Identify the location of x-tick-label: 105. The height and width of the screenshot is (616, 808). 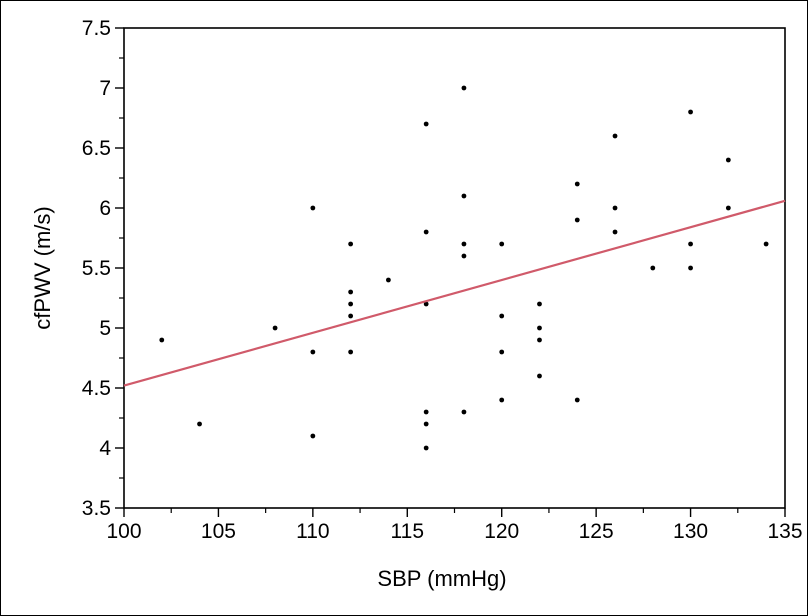
(218, 531).